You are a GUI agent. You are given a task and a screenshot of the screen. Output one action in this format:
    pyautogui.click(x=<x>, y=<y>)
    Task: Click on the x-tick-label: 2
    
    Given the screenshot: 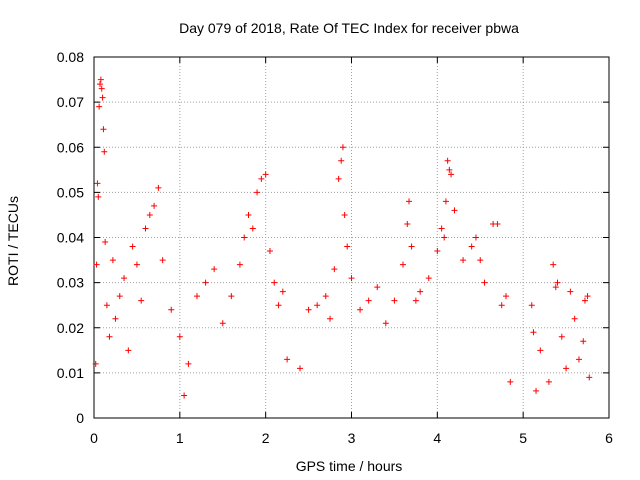 What is the action you would take?
    pyautogui.click(x=266, y=438)
    